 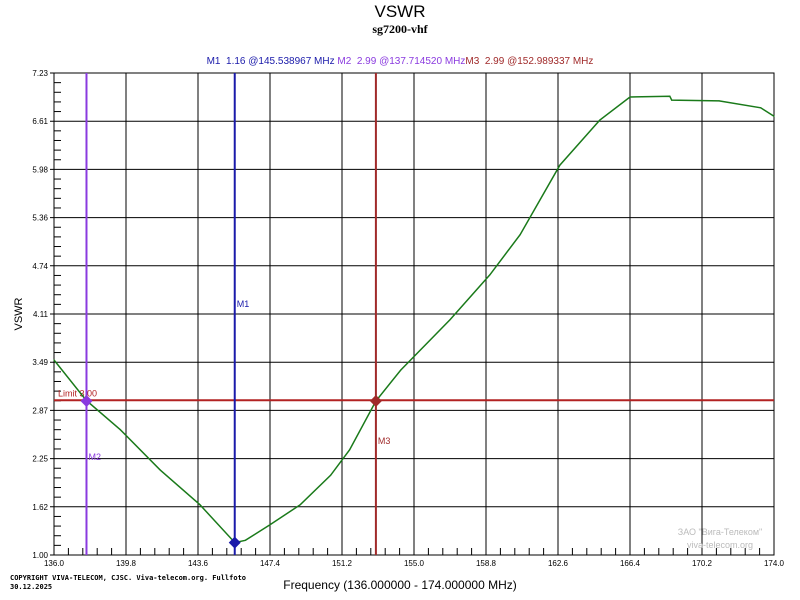 I want to click on y-tick-label: 4.11, so click(x=41, y=314).